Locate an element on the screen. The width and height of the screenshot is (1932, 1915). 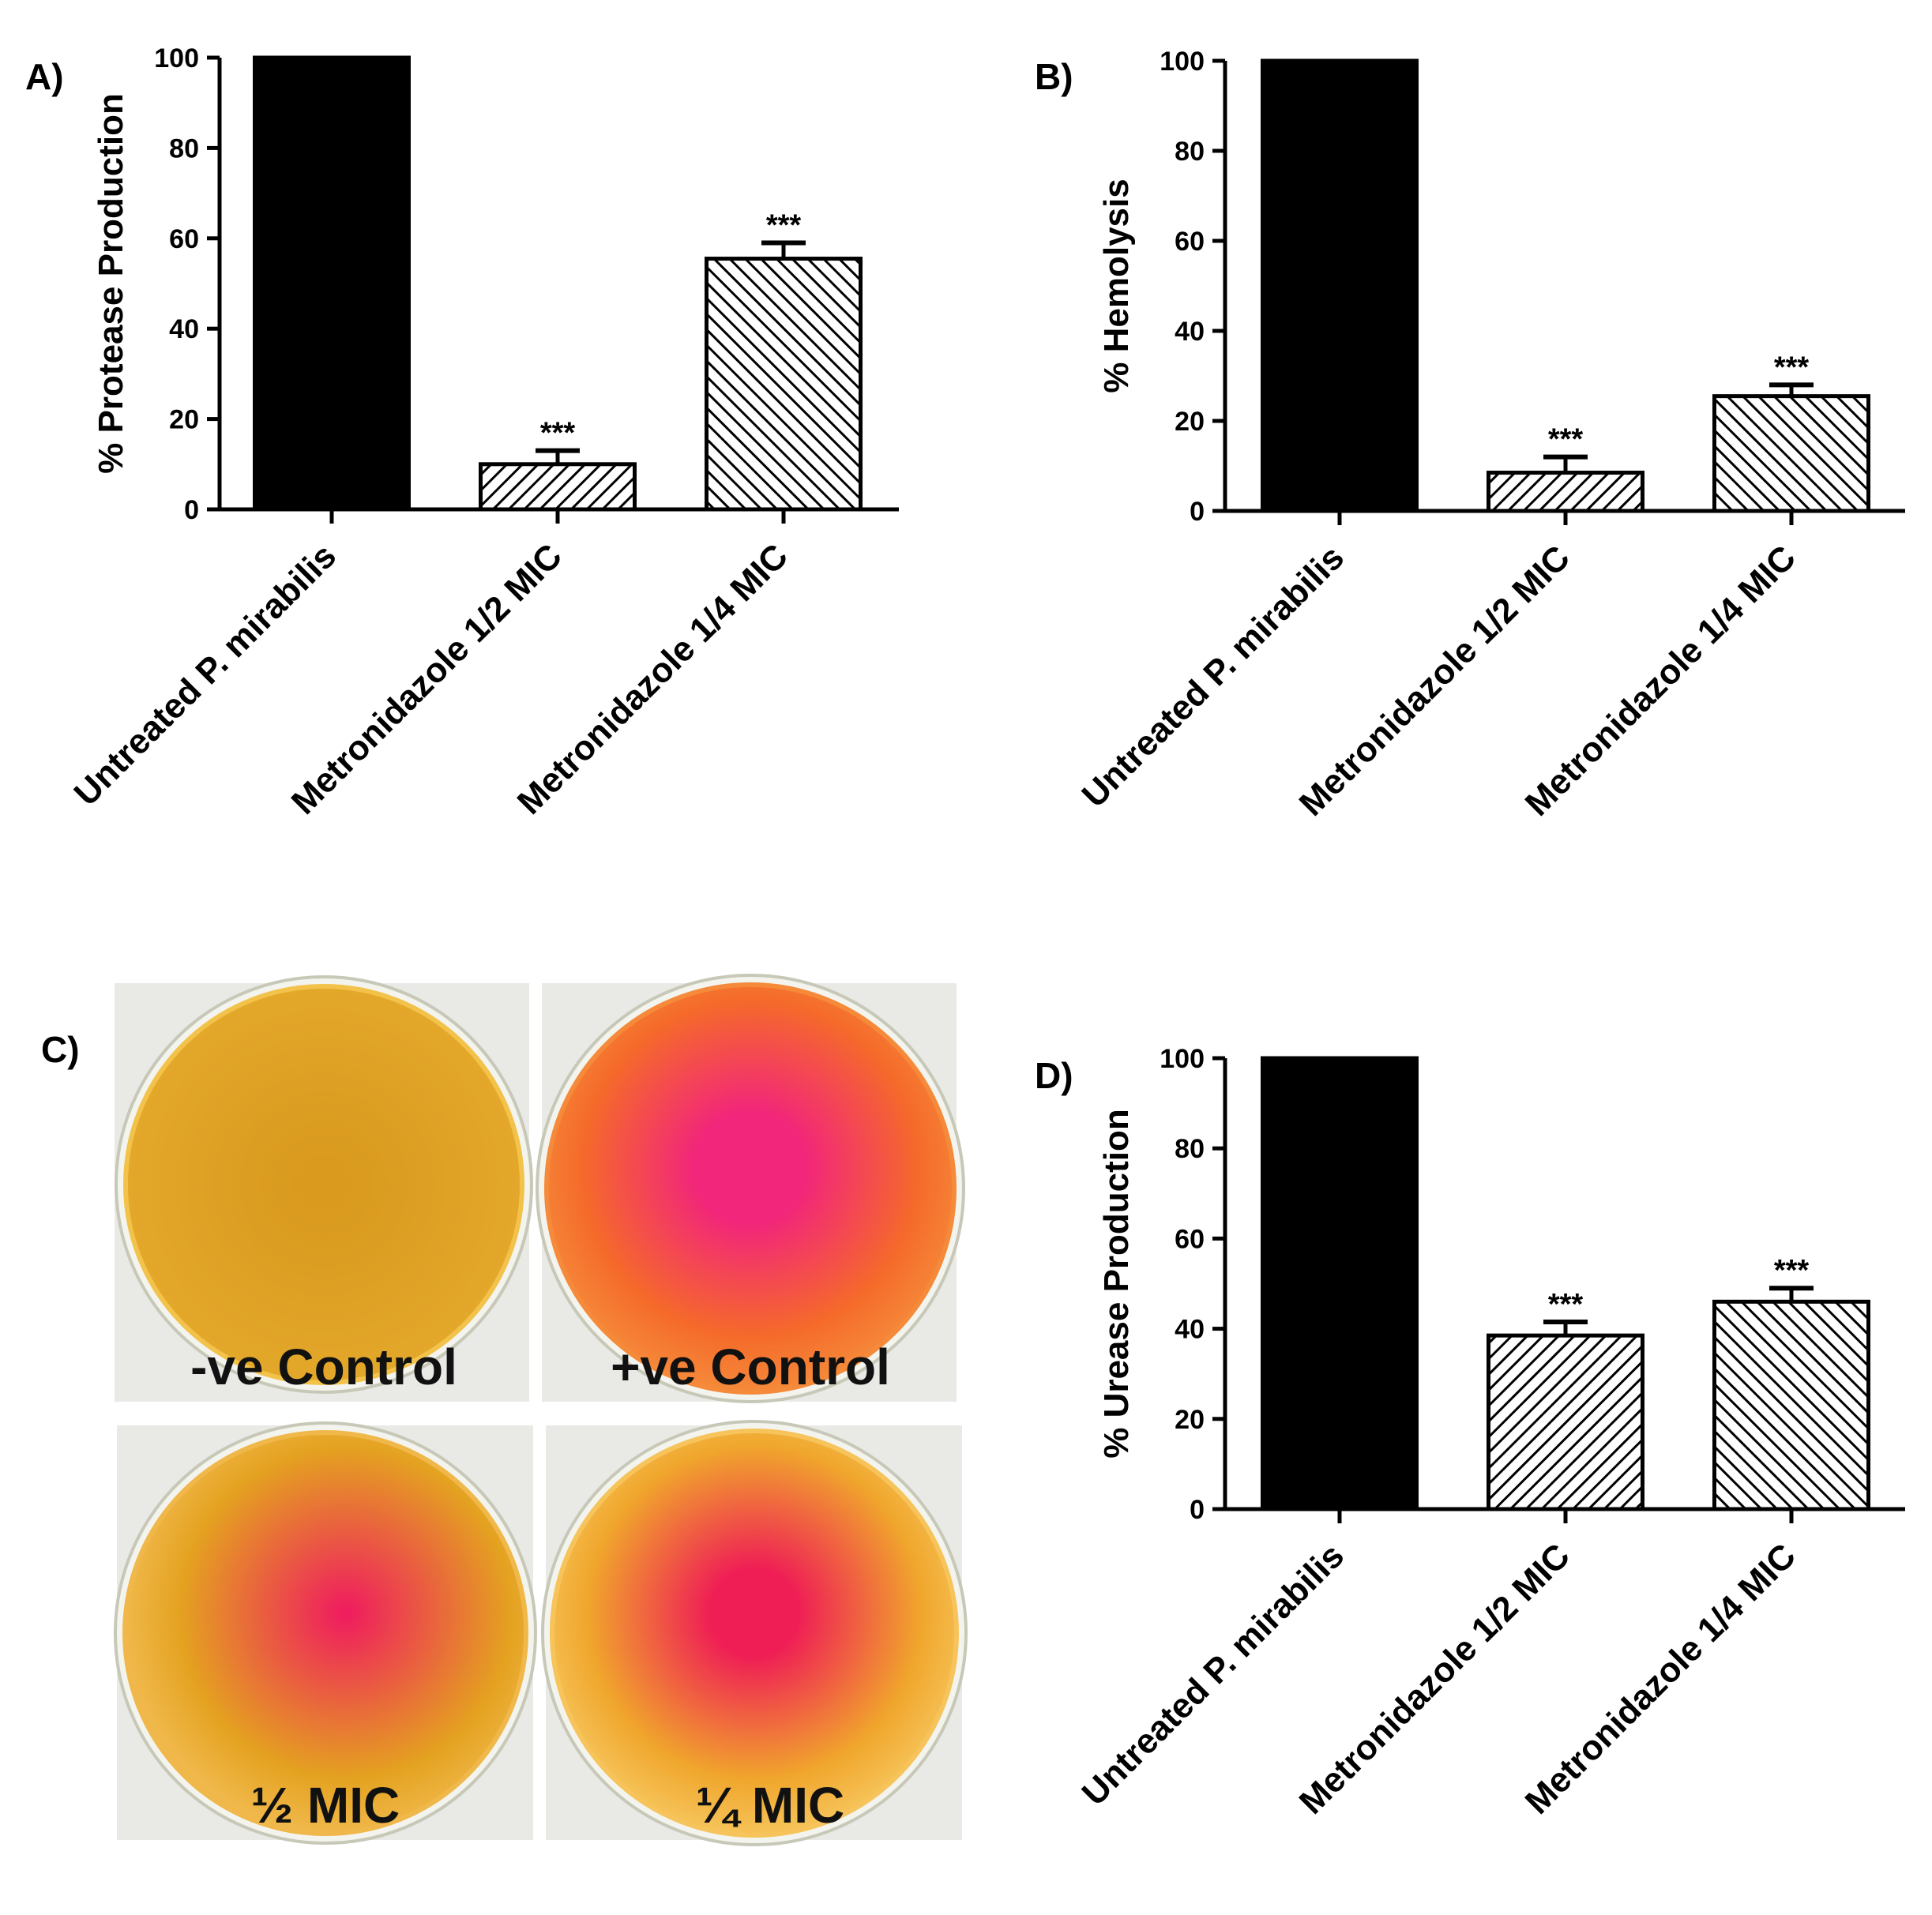
significance-a-1: *** is located at coordinates (558, 433).